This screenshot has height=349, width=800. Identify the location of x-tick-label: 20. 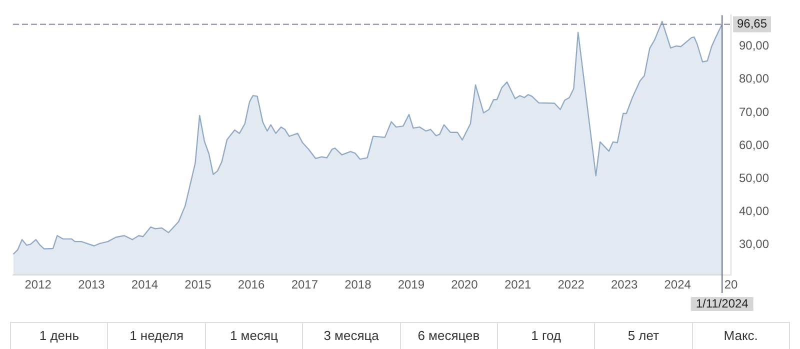
(731, 285).